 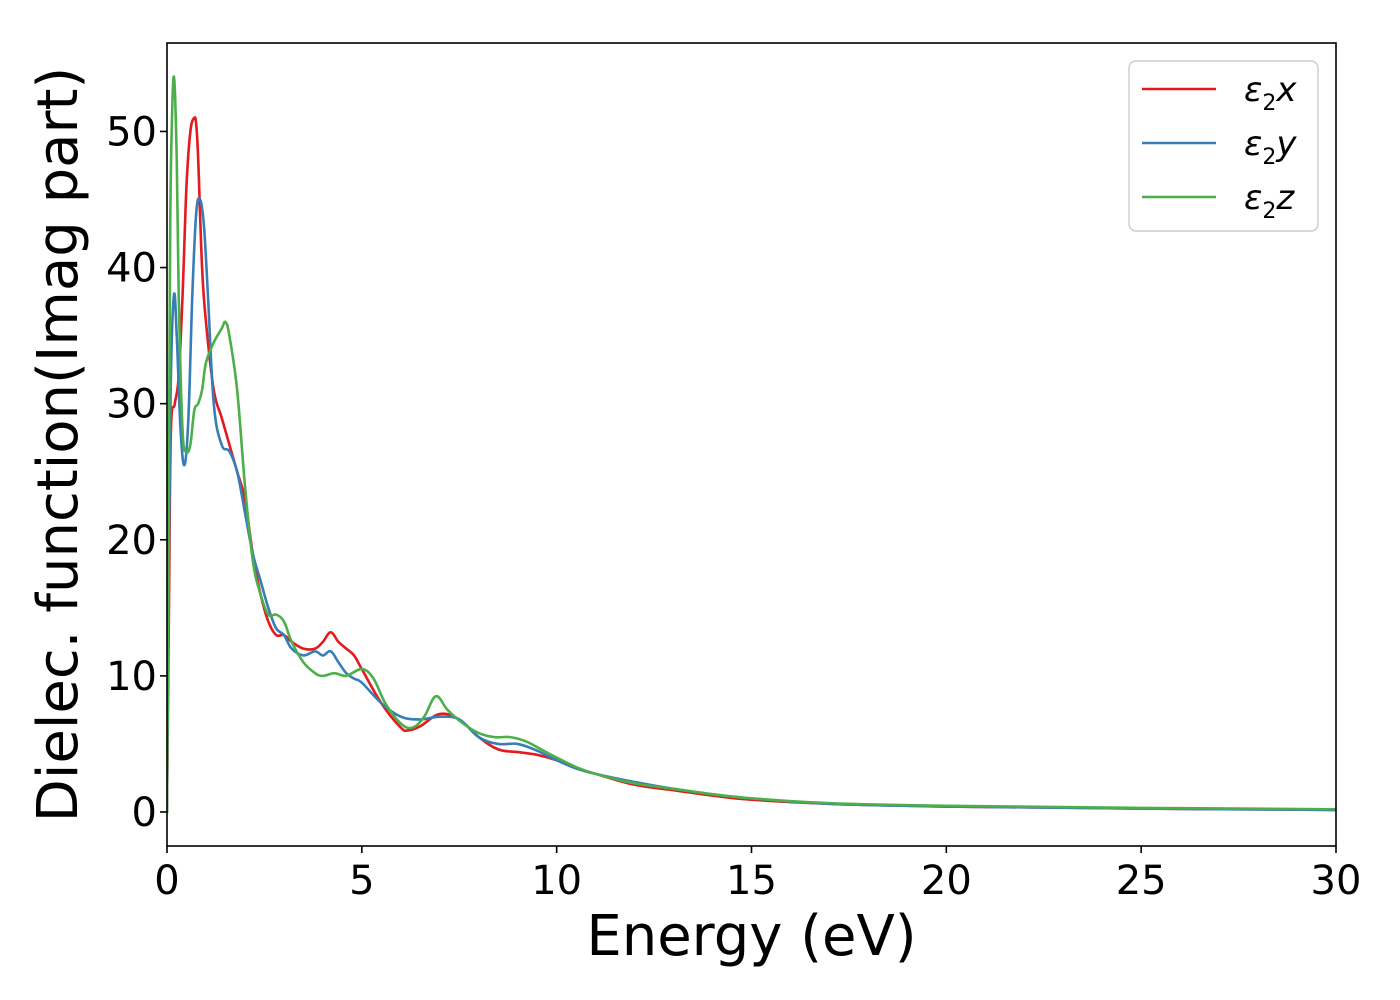 I want to click on x-axis-ticks: 0 5 10 15 20 25 30, so click(x=757, y=875).